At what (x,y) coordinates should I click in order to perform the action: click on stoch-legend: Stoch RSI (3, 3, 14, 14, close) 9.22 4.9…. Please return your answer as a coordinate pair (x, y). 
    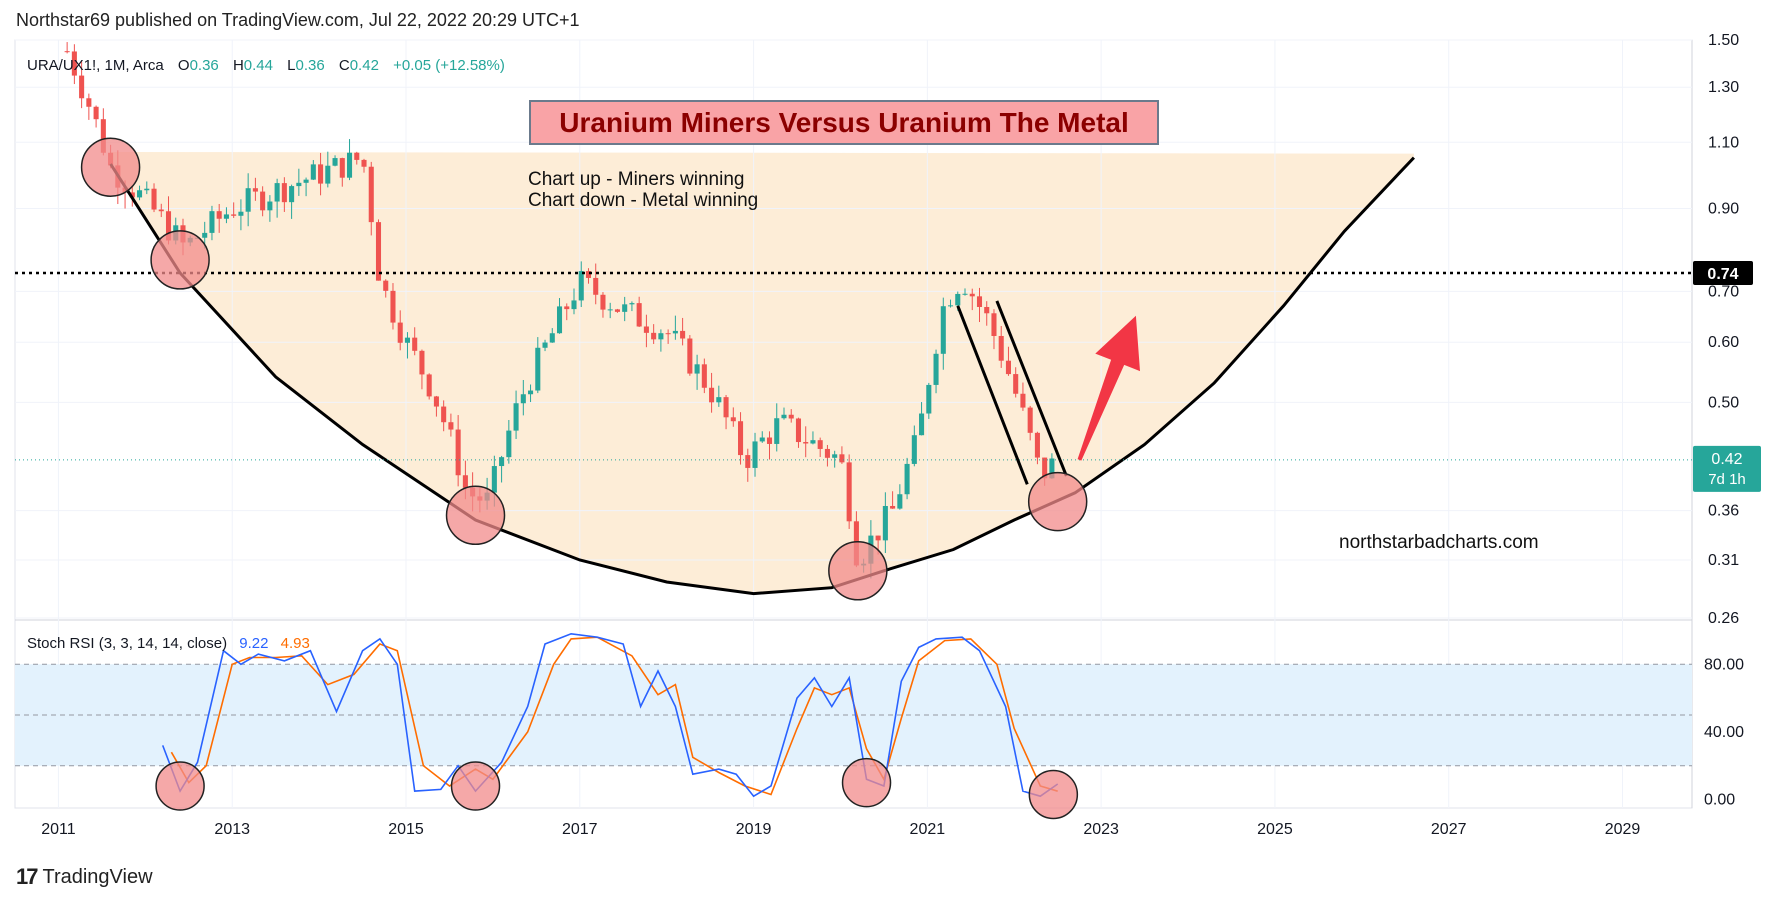
    Looking at the image, I should click on (168, 643).